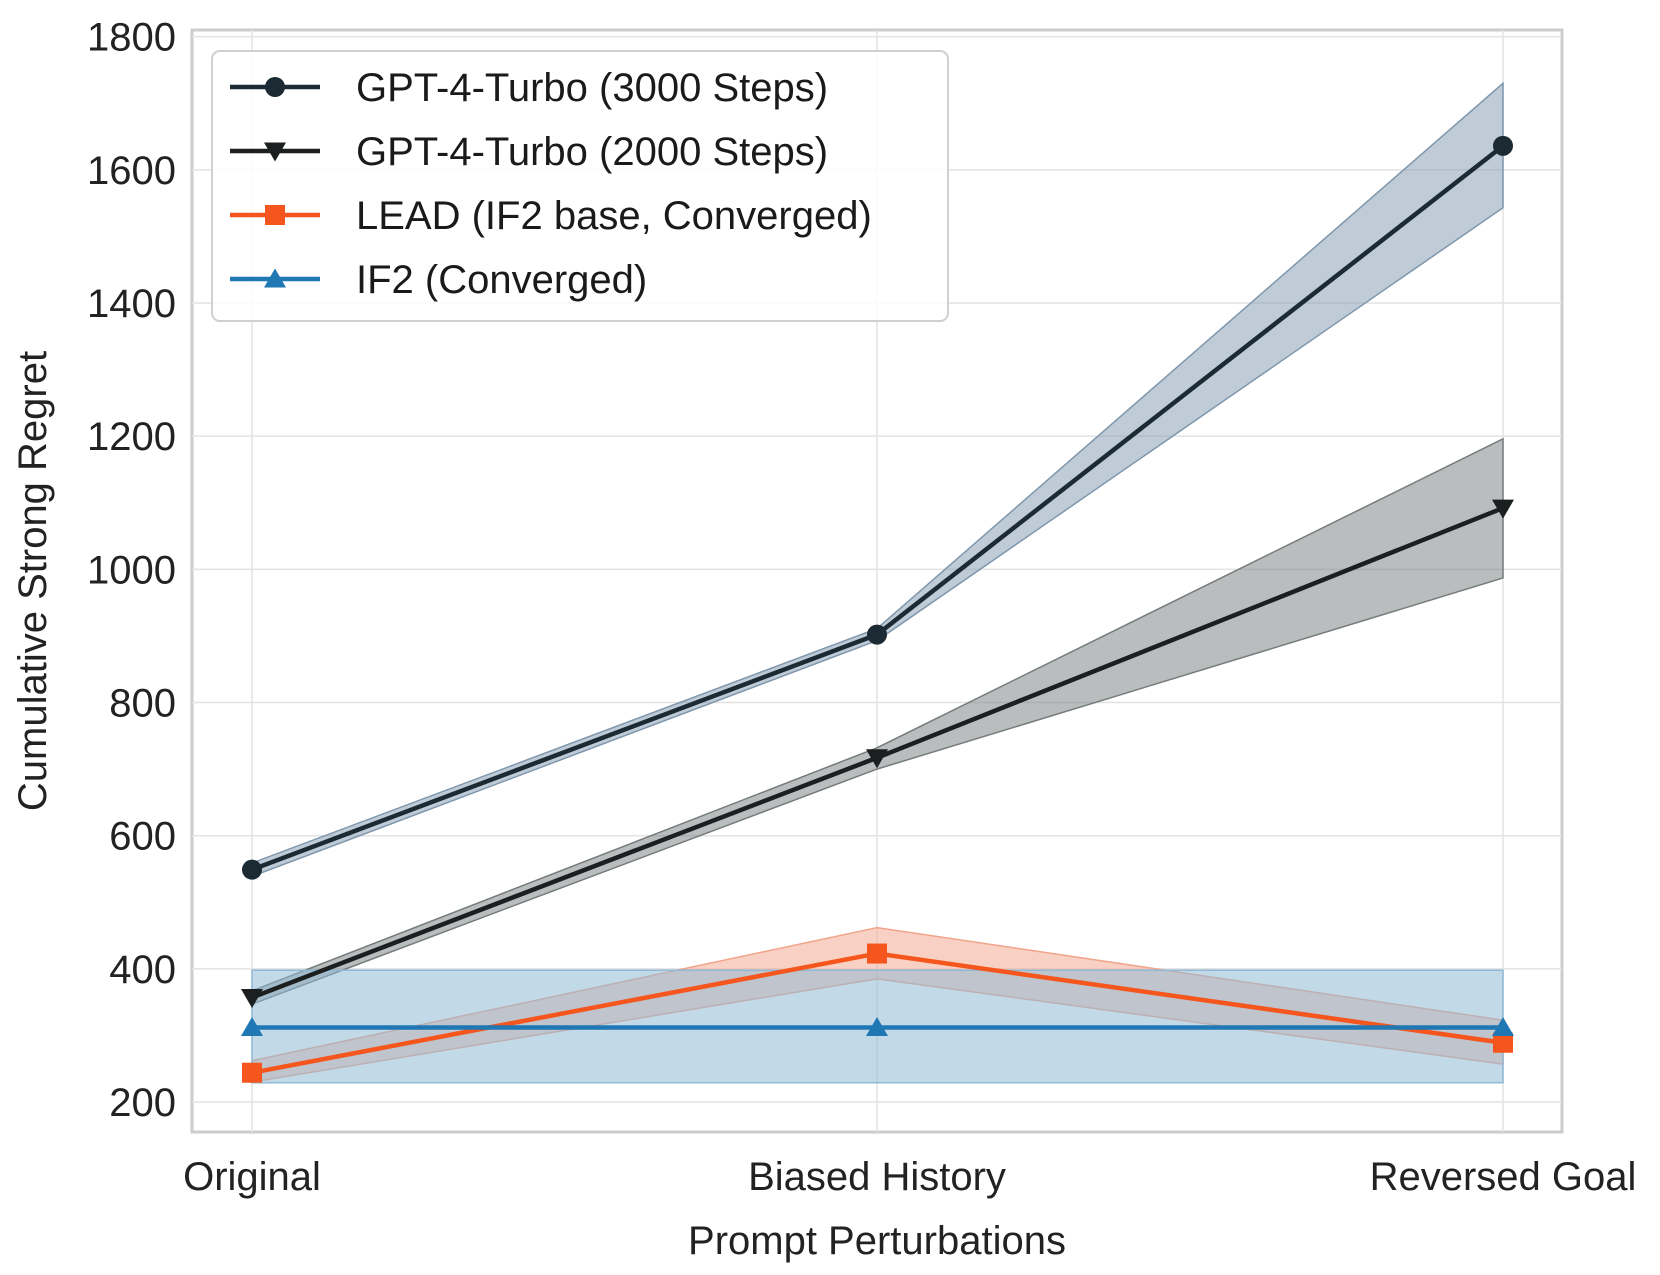 This screenshot has width=1660, height=1275. I want to click on x-axis-title: Prompt Perturbations, so click(877, 1241).